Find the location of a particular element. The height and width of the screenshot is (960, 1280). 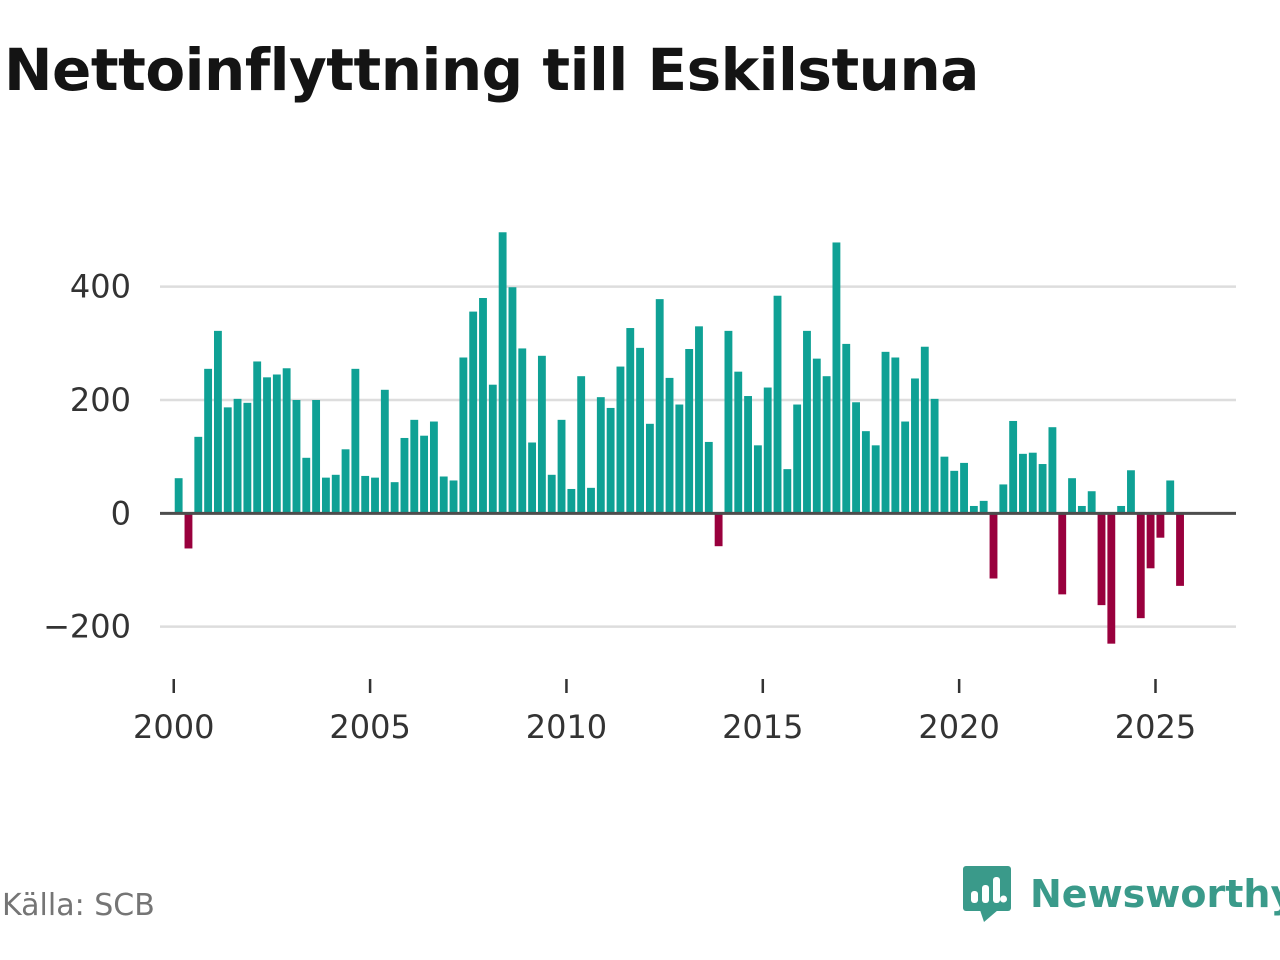

bar-2012-q3 is located at coordinates (669, 445).